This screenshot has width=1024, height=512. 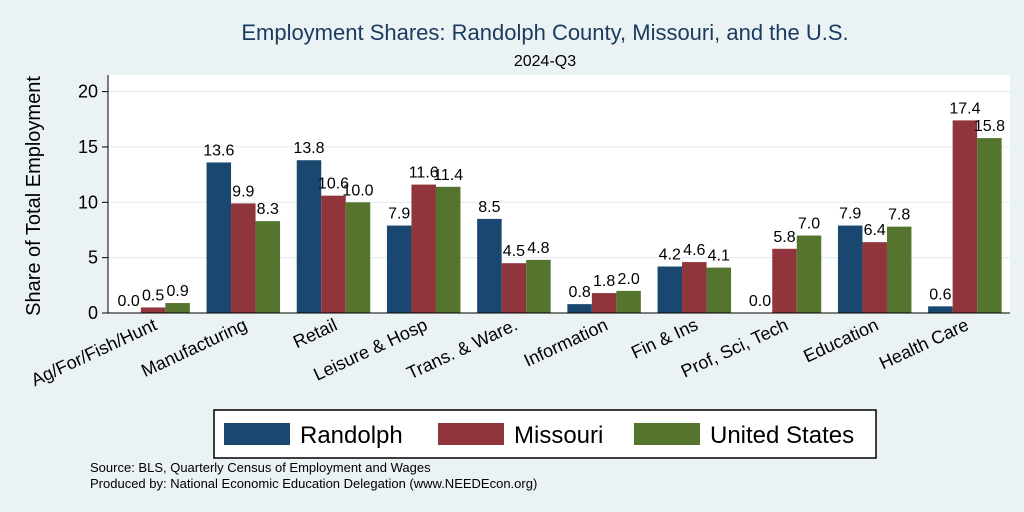 What do you see at coordinates (558, 435) in the screenshot?
I see `legend-label: Missouri` at bounding box center [558, 435].